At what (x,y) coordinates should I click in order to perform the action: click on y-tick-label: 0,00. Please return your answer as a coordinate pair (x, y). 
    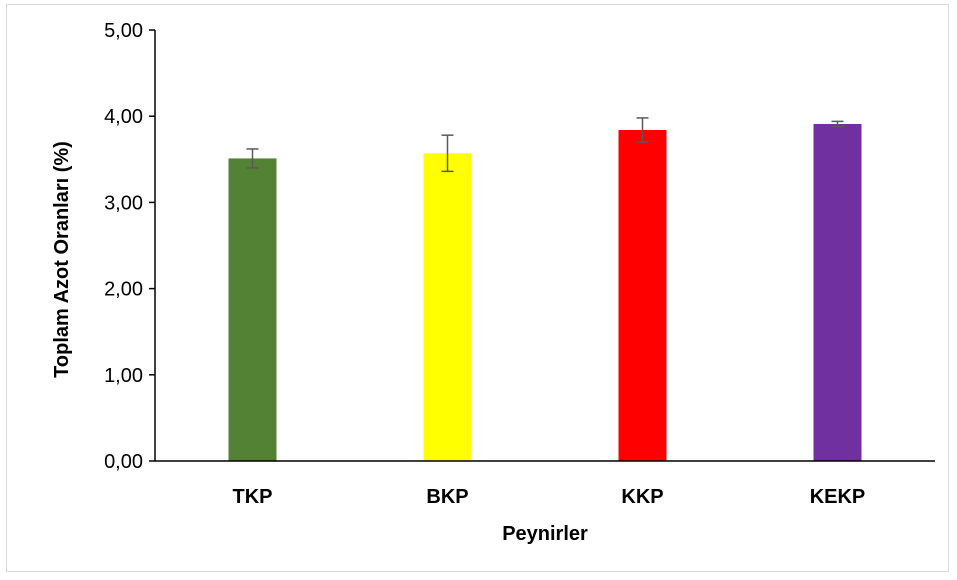
    Looking at the image, I should click on (123, 462).